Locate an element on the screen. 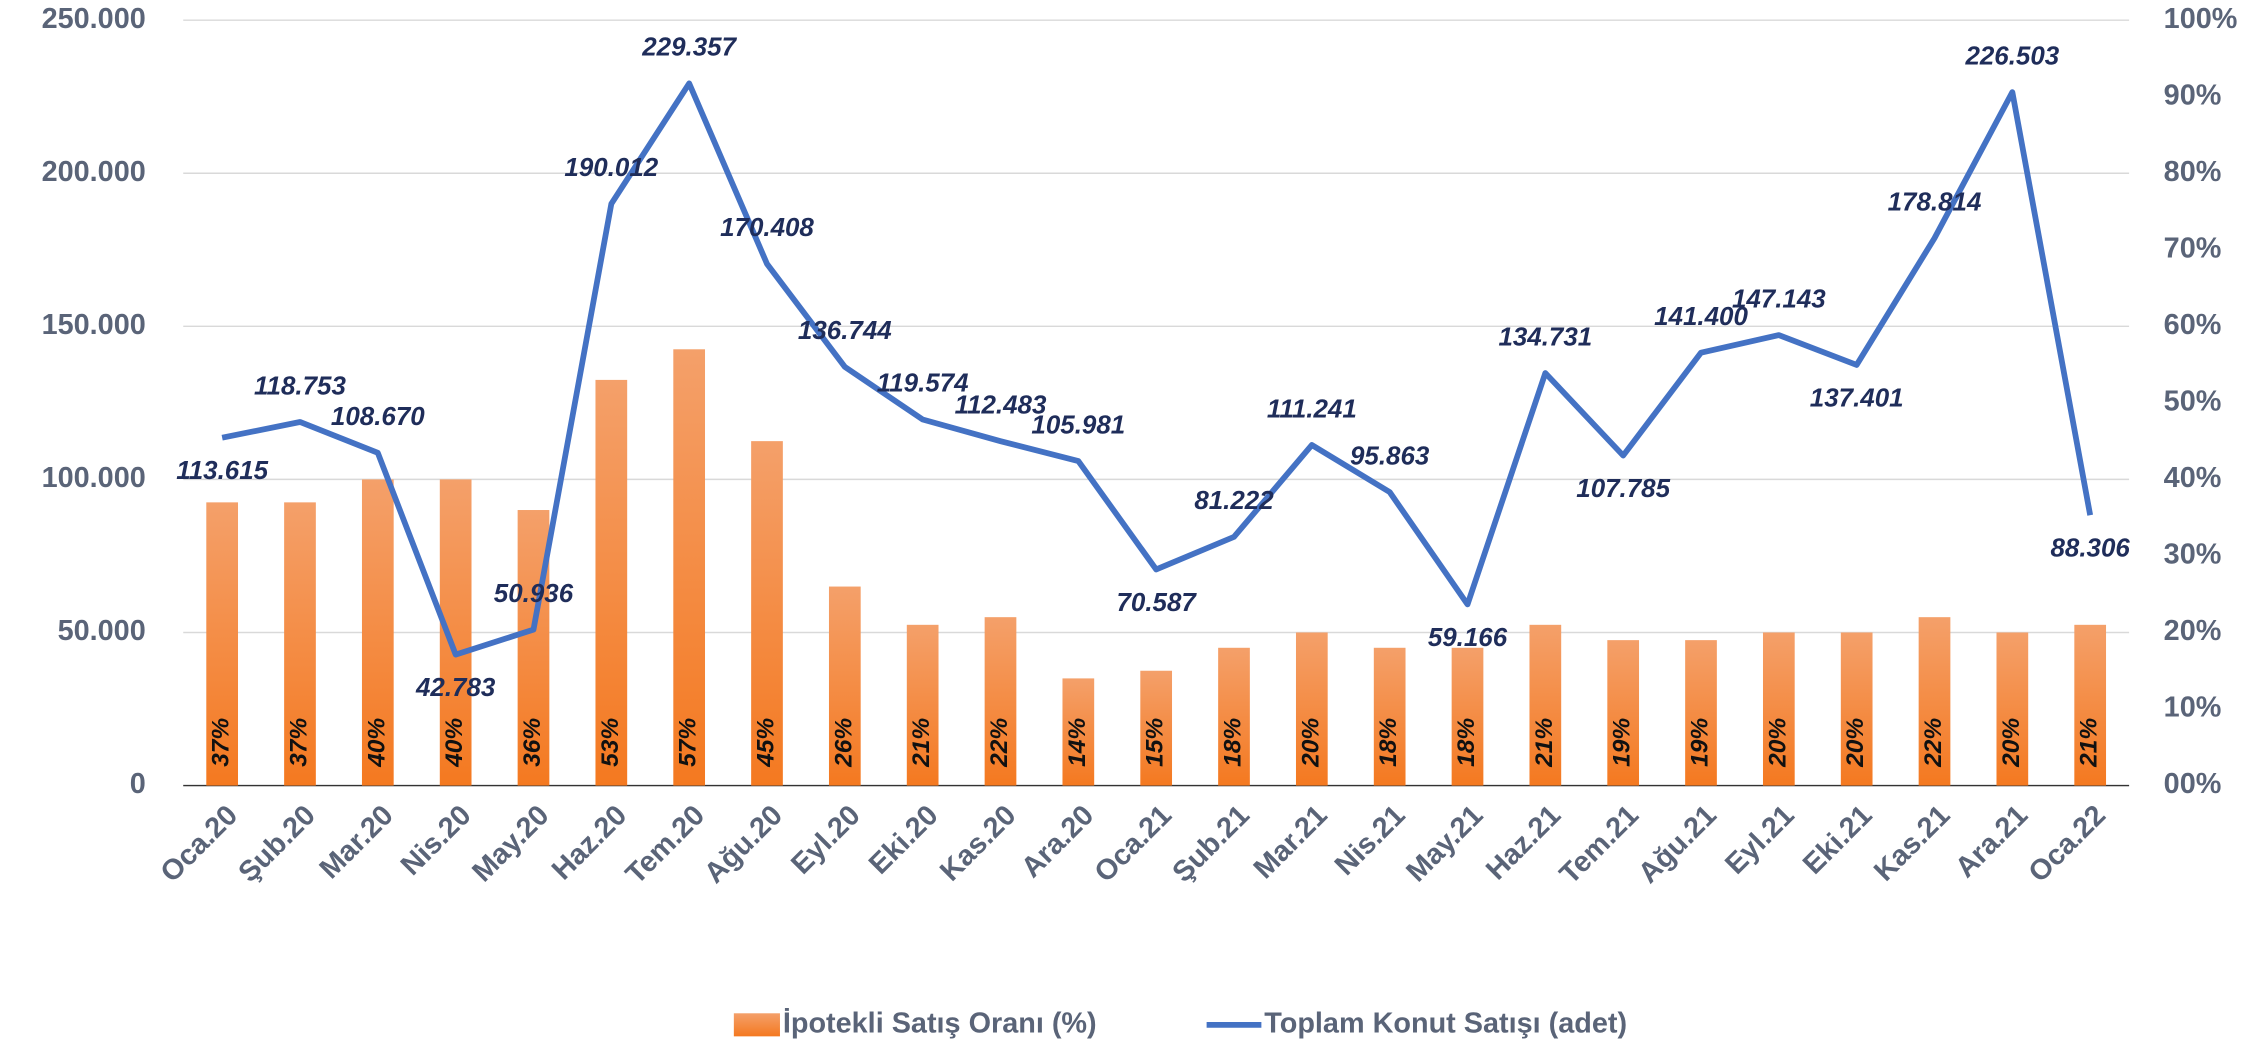  bar-label: 15% is located at coordinates (1155, 742).